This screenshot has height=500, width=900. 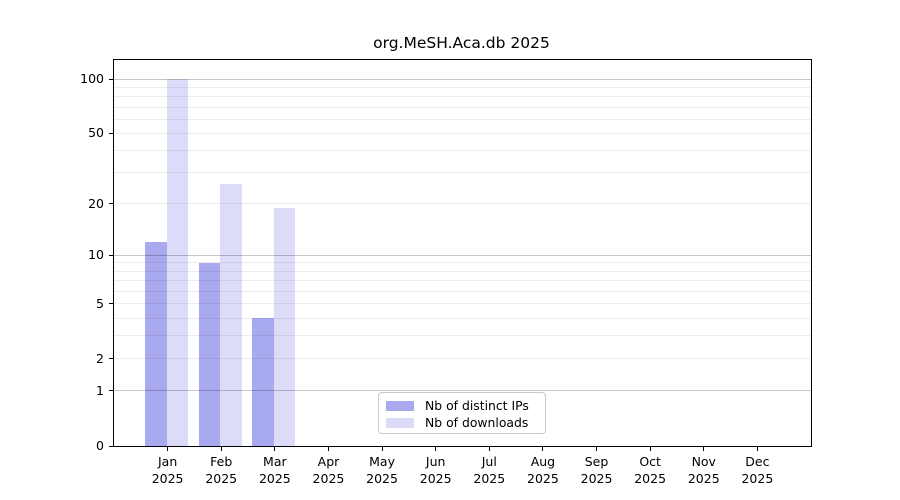 I want to click on y-tick-label: 5, so click(x=100, y=303).